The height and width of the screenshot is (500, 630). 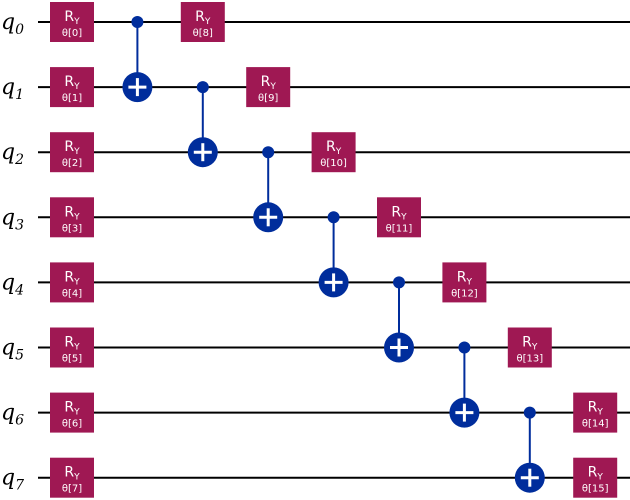 I want to click on ry-gate: RYθ[8], so click(x=202, y=22).